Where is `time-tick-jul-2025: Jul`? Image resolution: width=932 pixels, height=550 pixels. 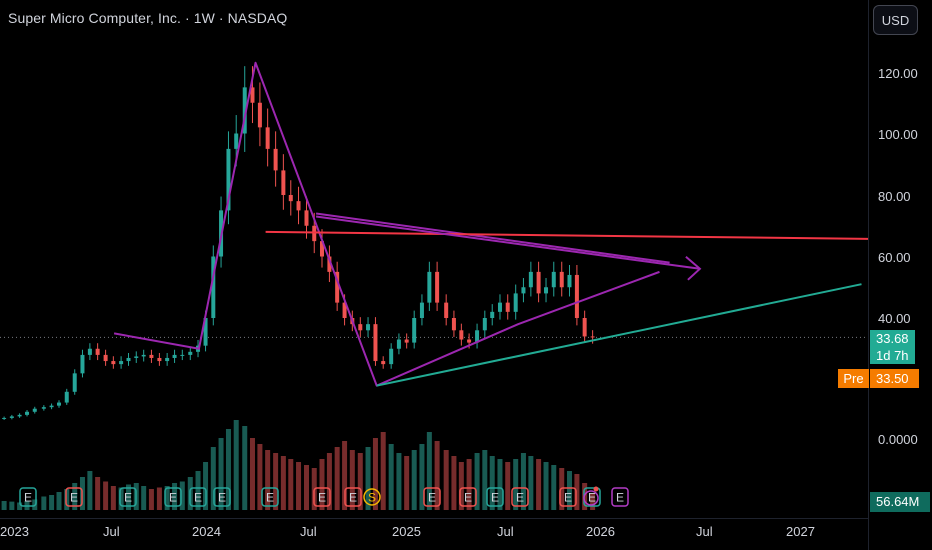
time-tick-jul-2025: Jul is located at coordinates (505, 531).